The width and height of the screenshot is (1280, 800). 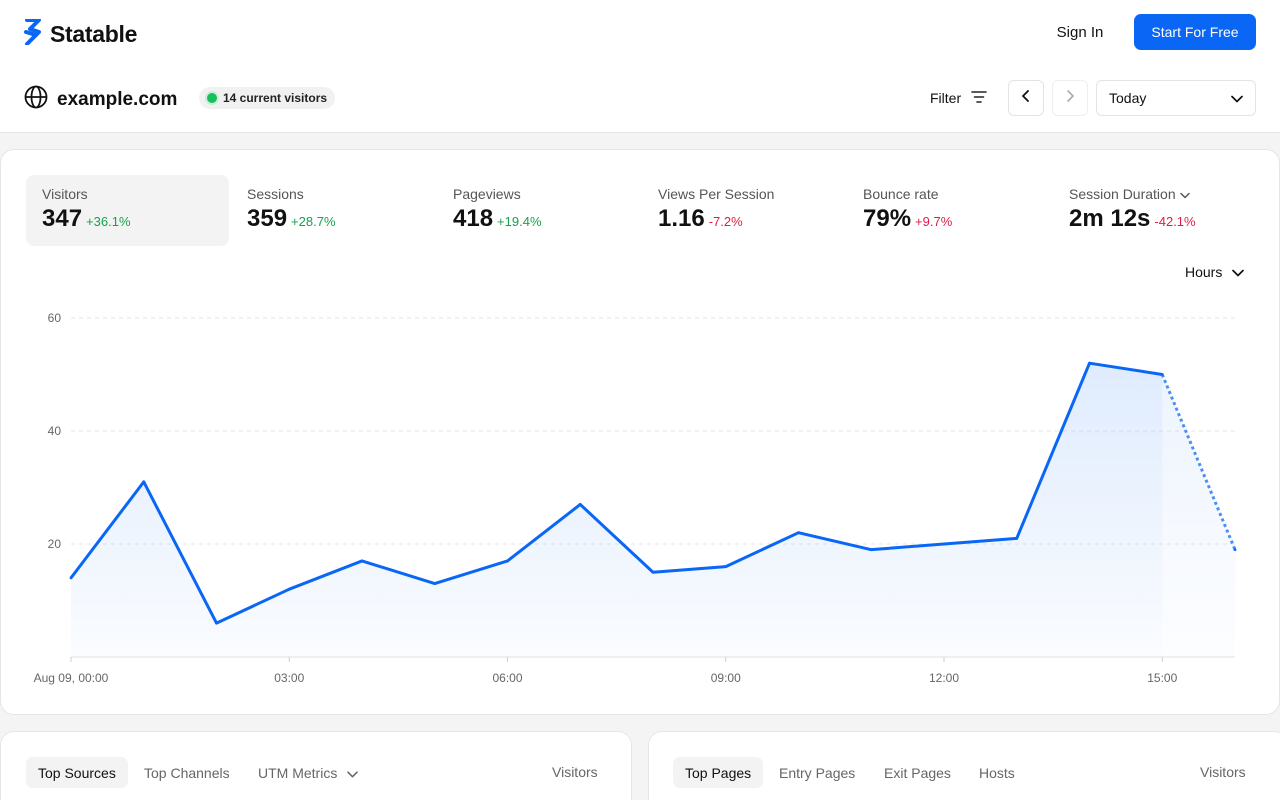 What do you see at coordinates (55, 431) in the screenshot?
I see `y-tick-label: 40` at bounding box center [55, 431].